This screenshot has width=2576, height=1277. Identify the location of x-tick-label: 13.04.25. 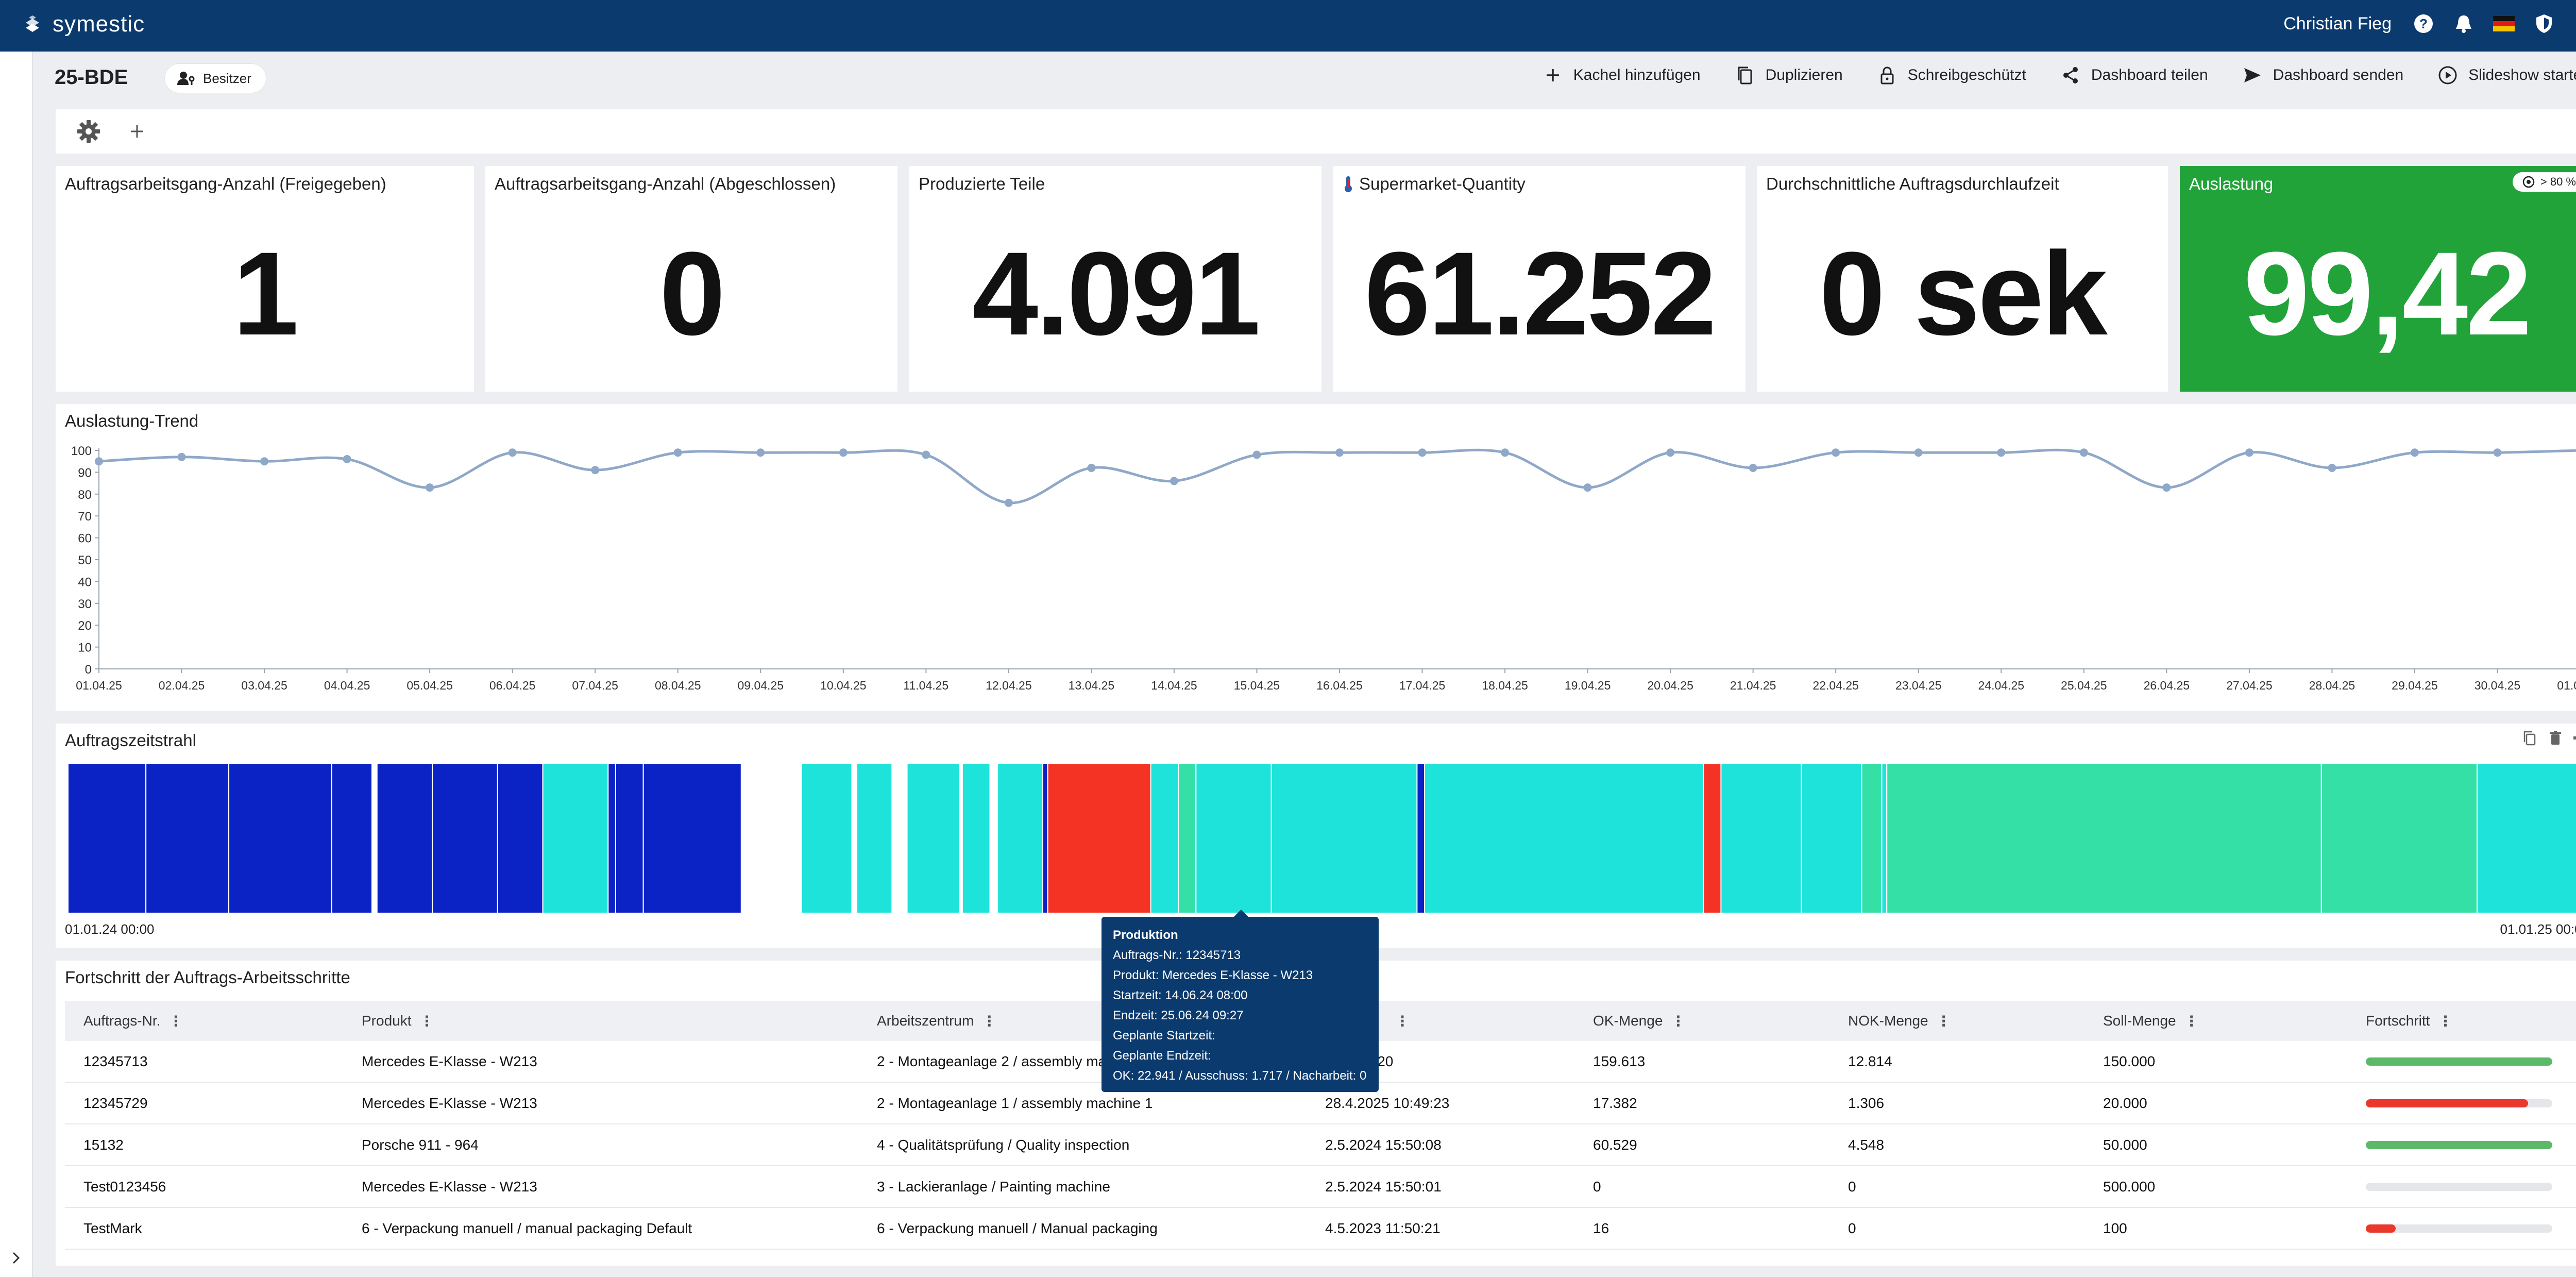
(1092, 686).